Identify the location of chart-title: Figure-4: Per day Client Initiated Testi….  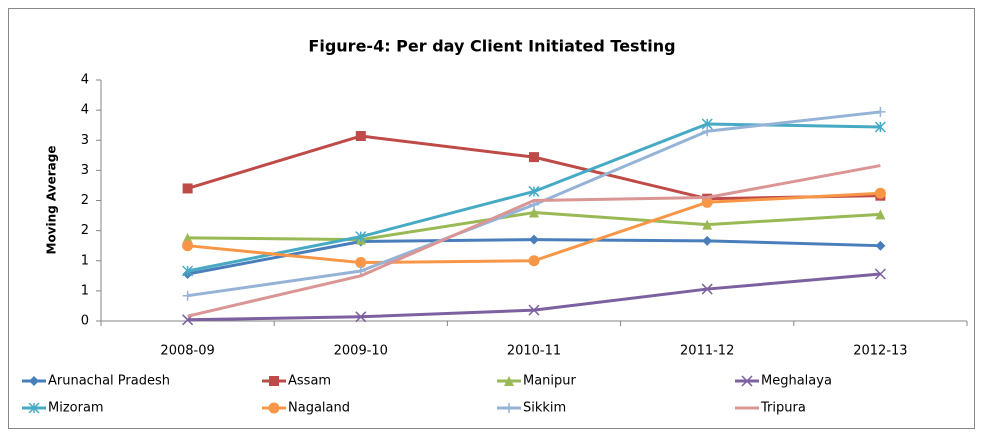
(491, 46).